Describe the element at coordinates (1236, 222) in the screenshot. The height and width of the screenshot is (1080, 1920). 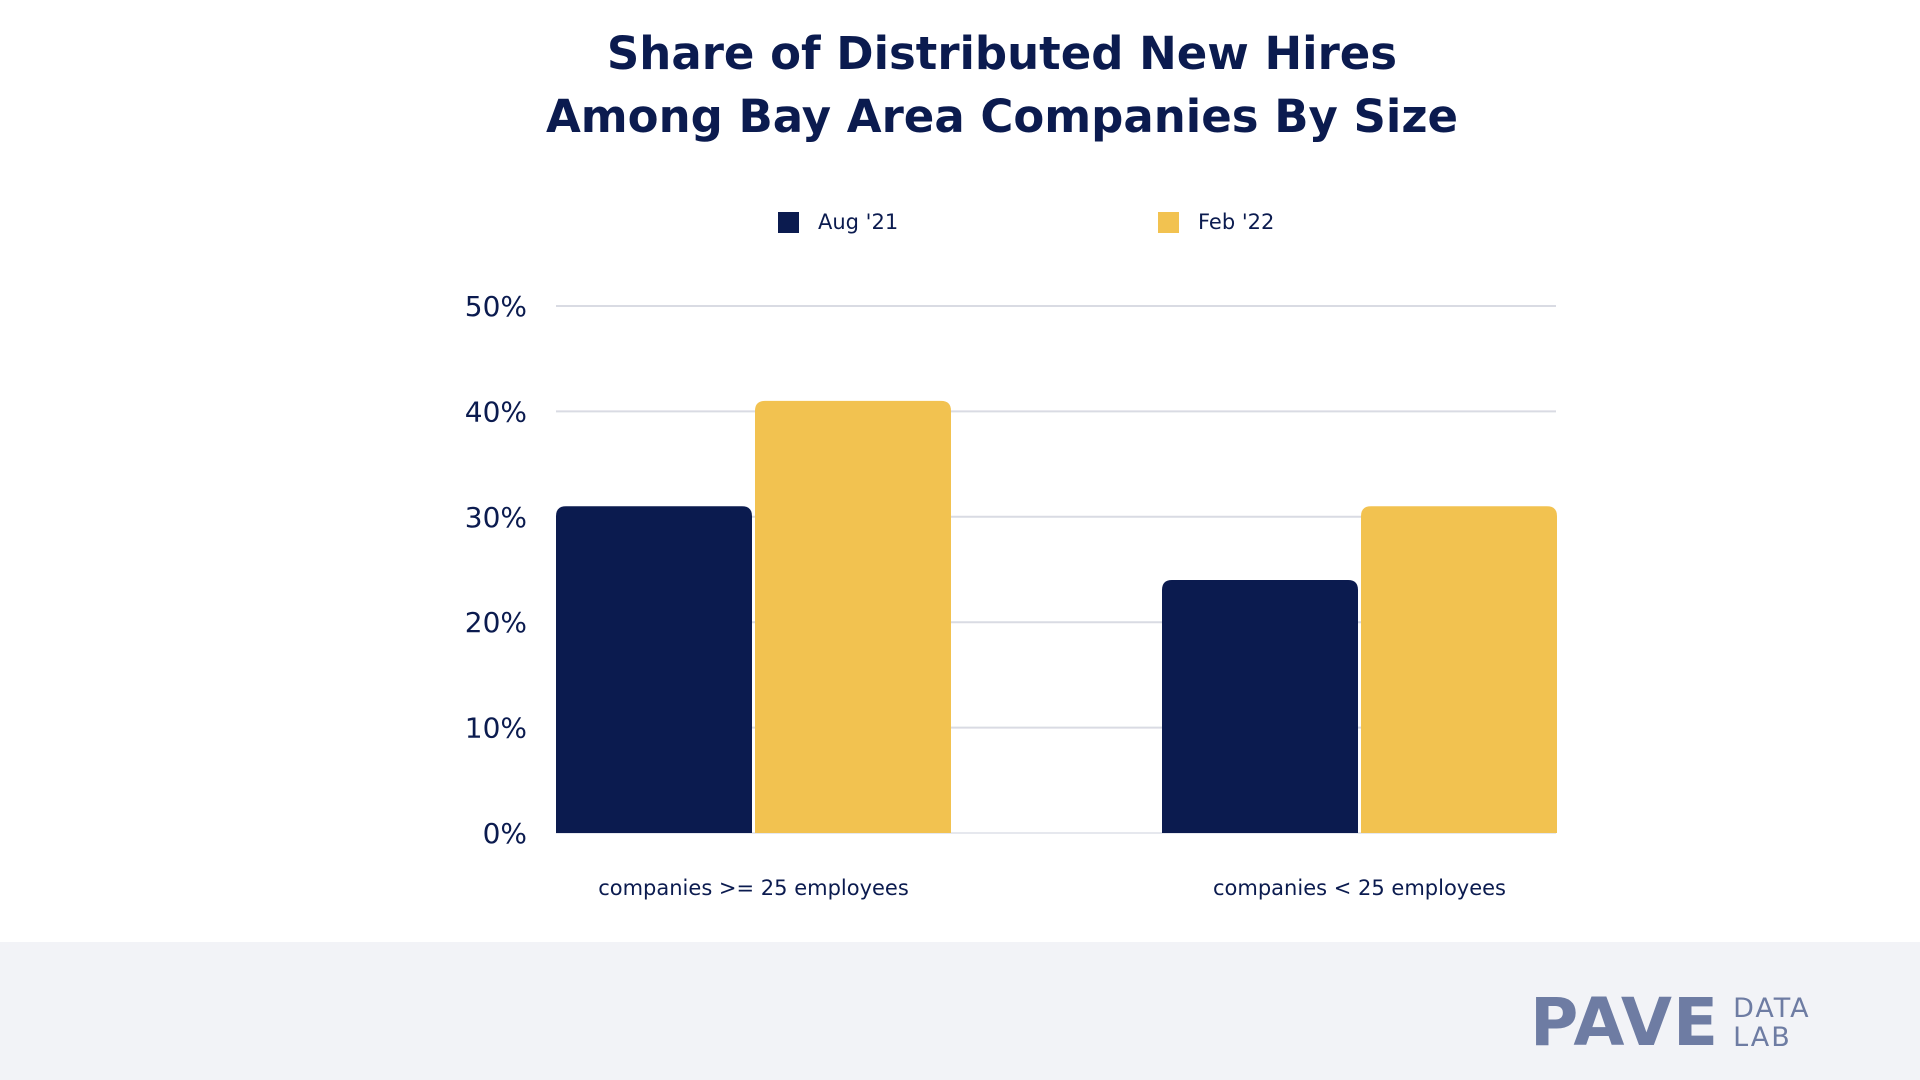
I see `legend-label-feb-22: Feb '22` at that location.